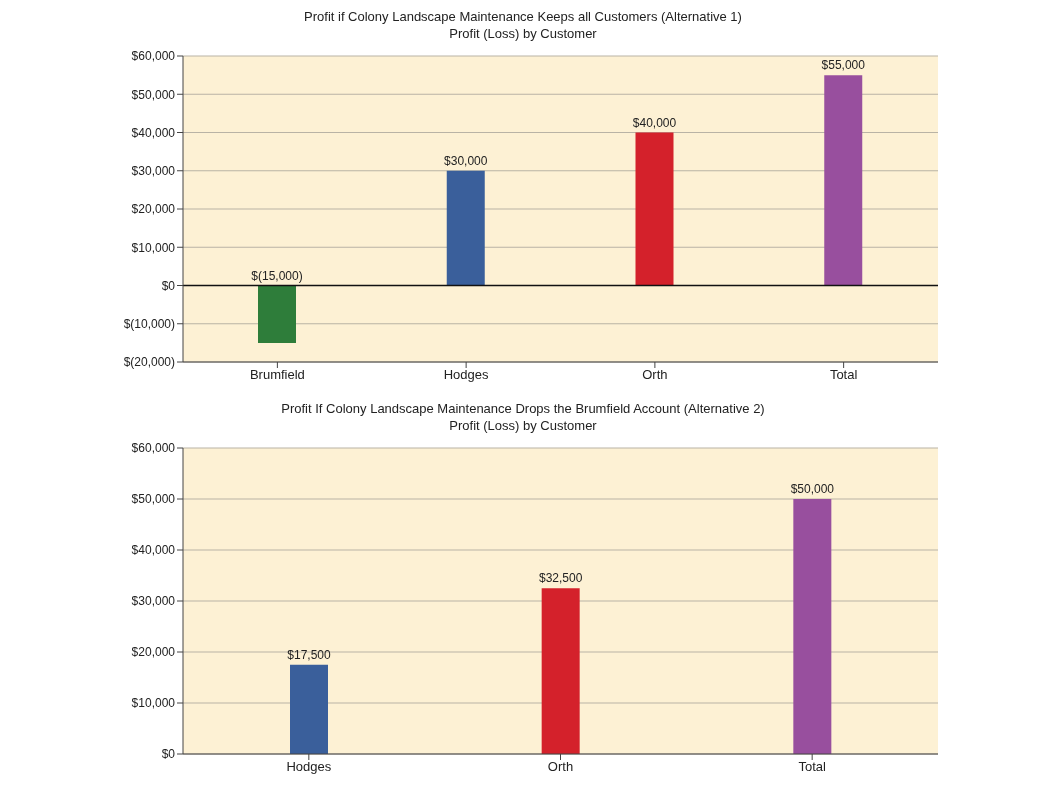  What do you see at coordinates (277, 375) in the screenshot?
I see `x-tick-label: Brumfield` at bounding box center [277, 375].